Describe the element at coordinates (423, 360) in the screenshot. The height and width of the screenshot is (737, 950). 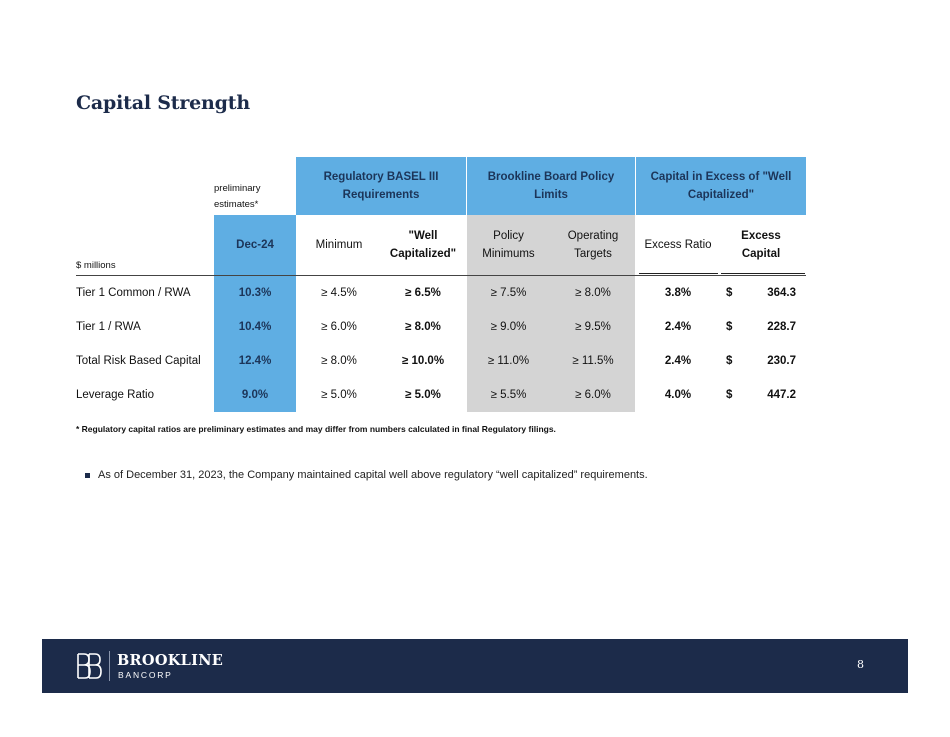
I see `cell-well: ≥ 10.0%` at that location.